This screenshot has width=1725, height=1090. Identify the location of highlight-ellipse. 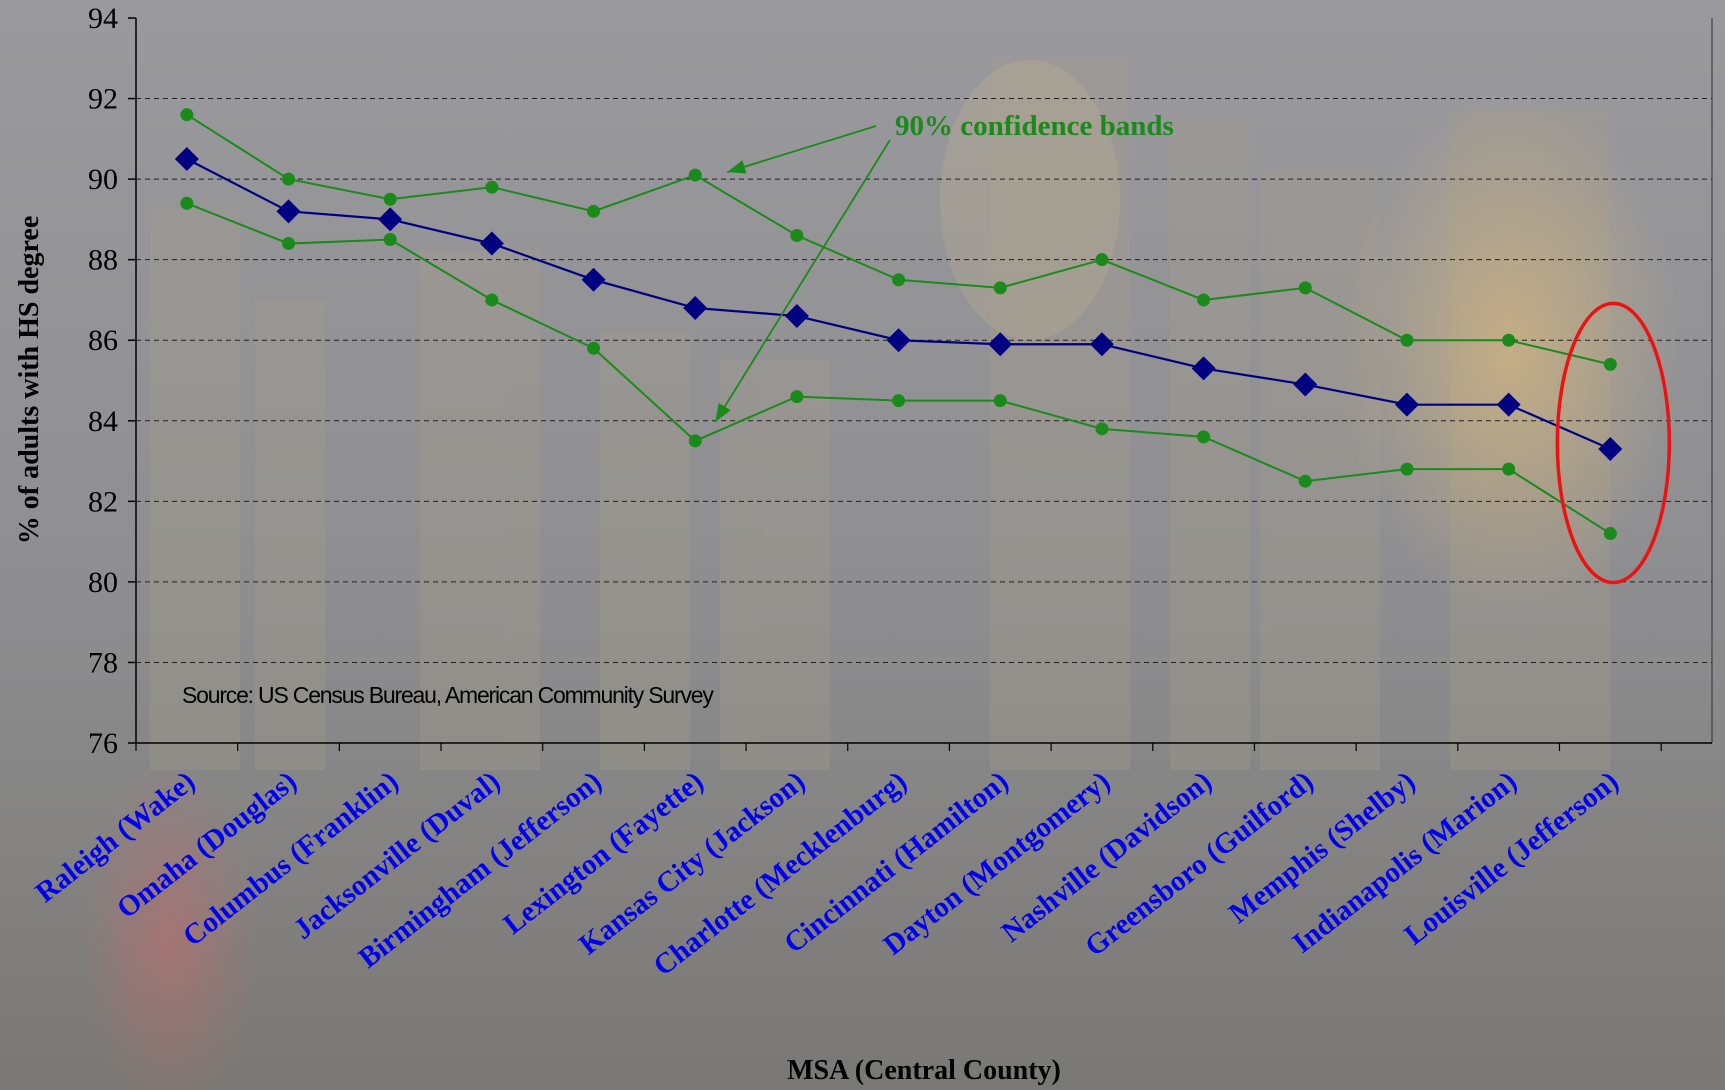
(1613, 443).